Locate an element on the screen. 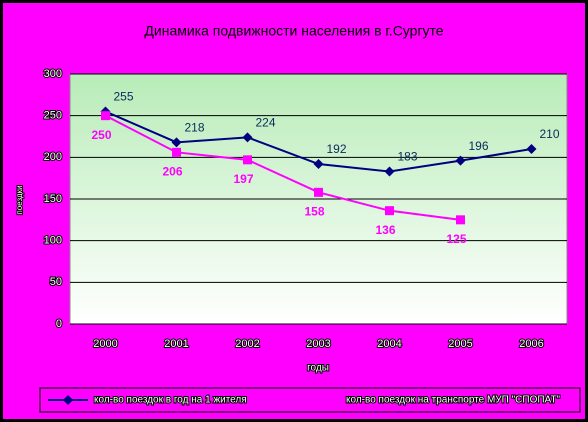 This screenshot has height=422, width=588. data-label: 224 is located at coordinates (266, 123).